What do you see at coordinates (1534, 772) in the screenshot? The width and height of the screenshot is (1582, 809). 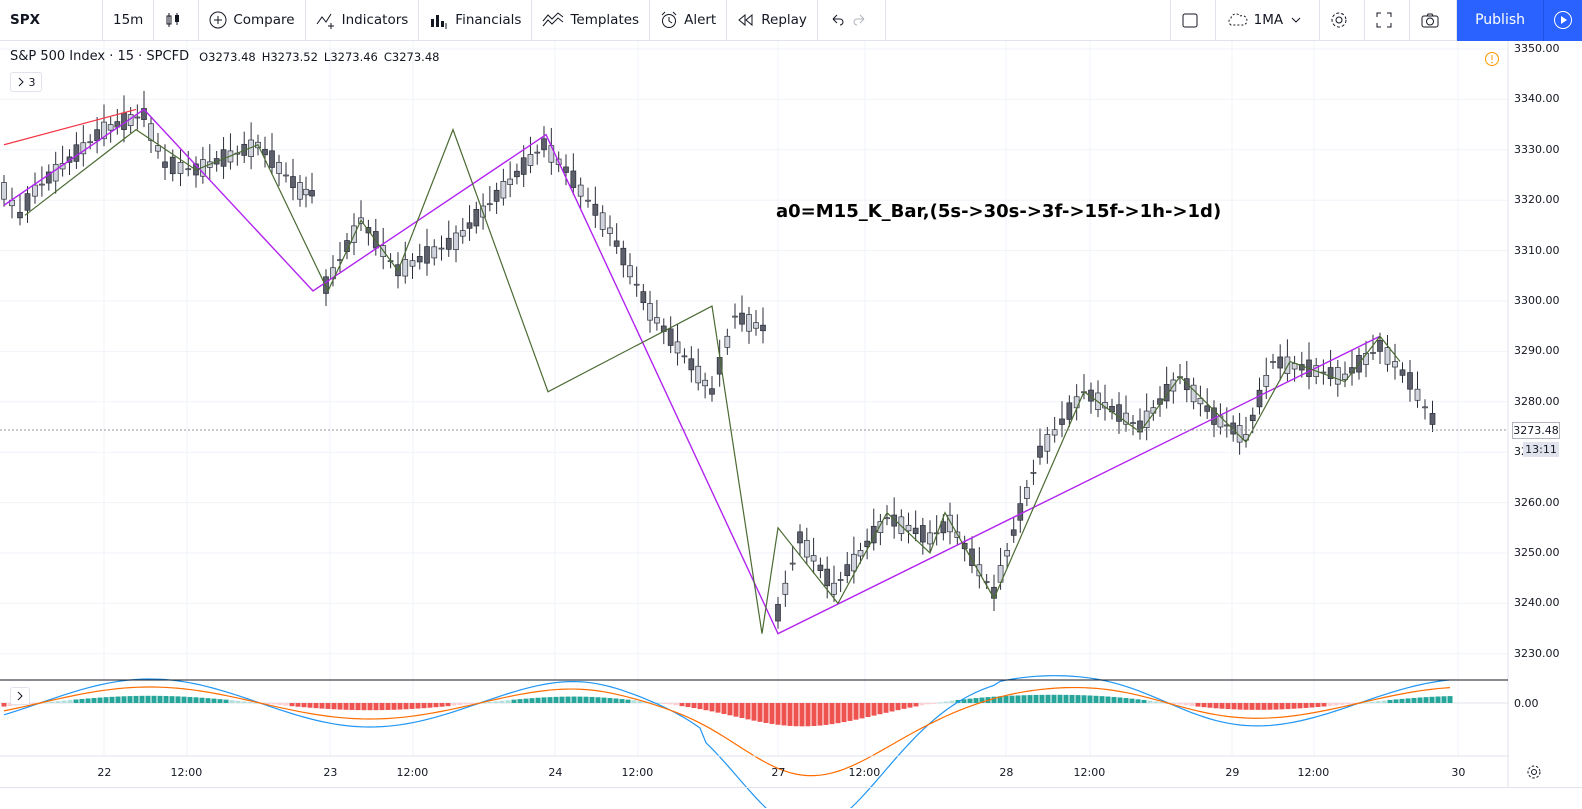 I see `axis-settings-icon` at bounding box center [1534, 772].